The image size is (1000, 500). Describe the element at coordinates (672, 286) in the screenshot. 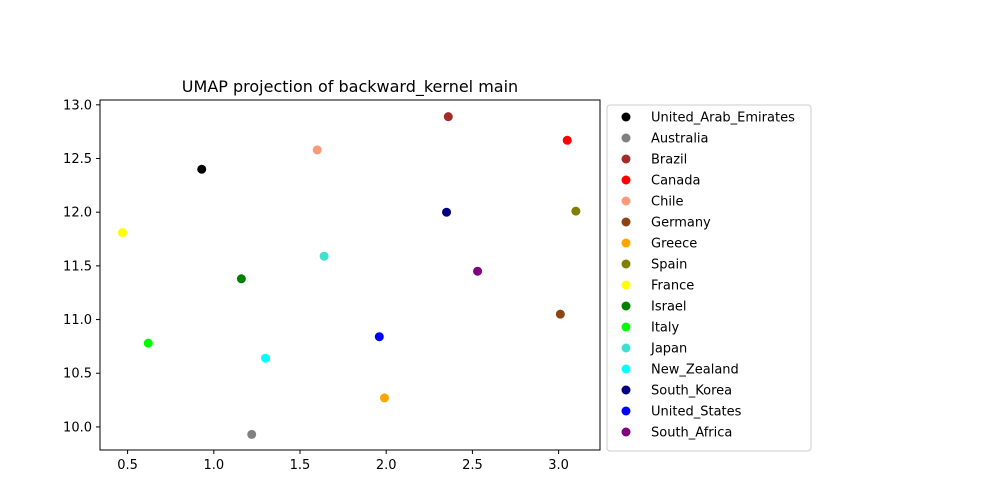

I see `legend-label: France` at that location.